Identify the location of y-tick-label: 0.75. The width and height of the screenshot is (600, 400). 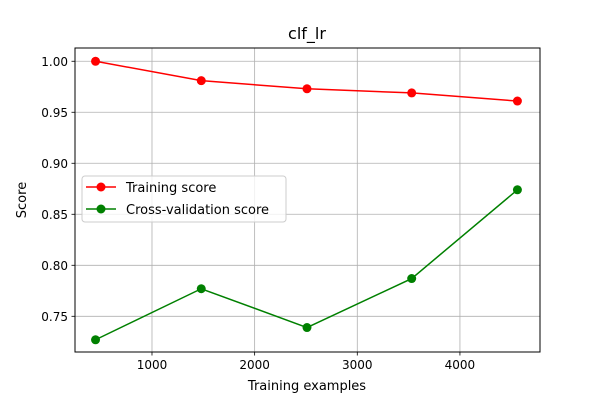
(54, 317).